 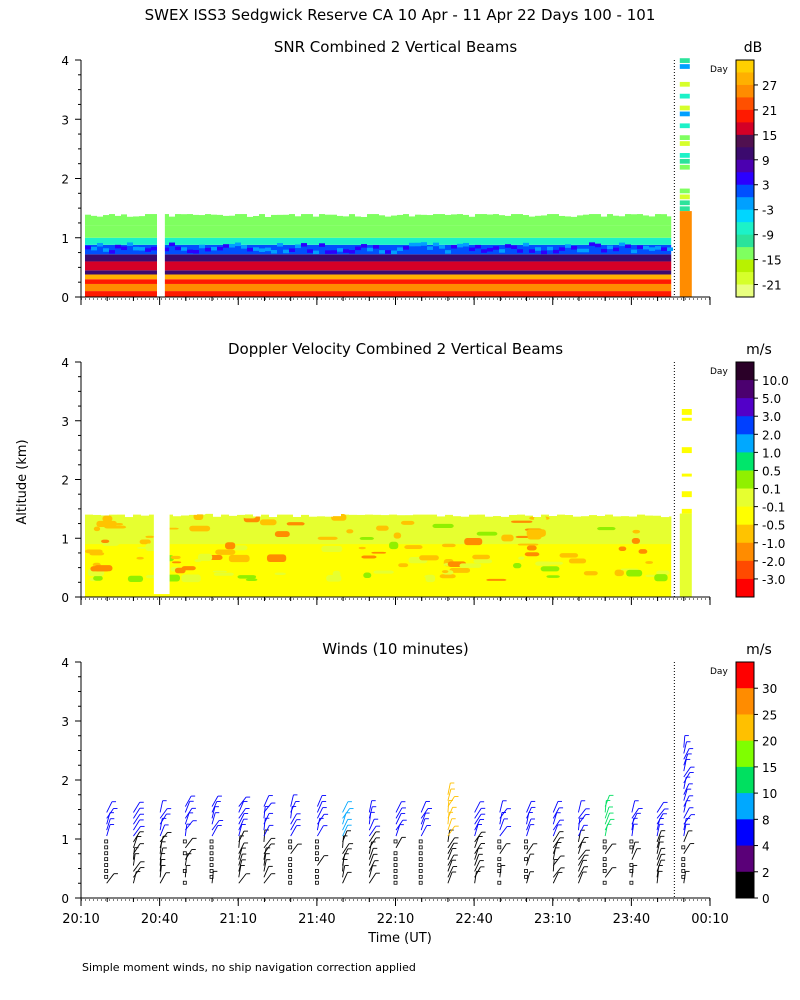 What do you see at coordinates (769, 715) in the screenshot?
I see `colorbar-label: 25` at bounding box center [769, 715].